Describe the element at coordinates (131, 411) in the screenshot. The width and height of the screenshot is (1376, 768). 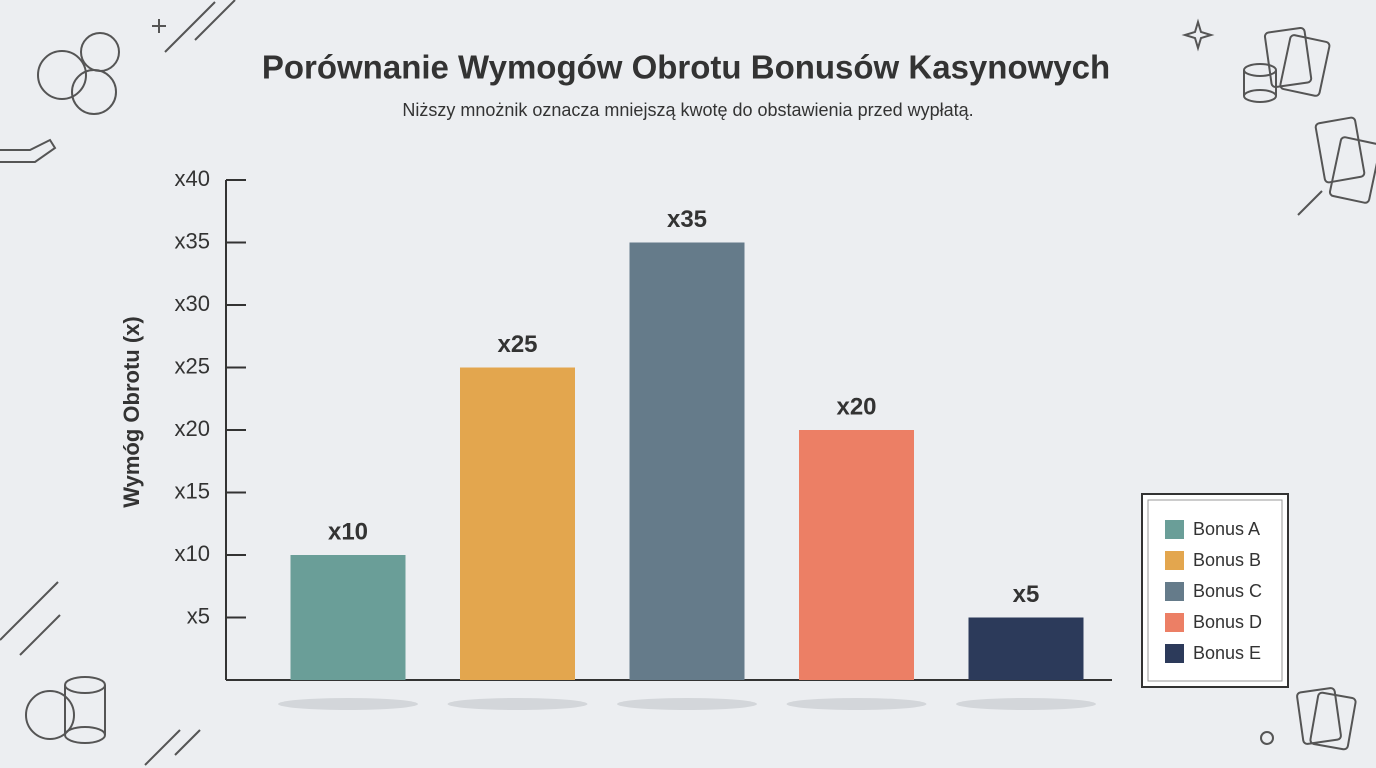
I see `y-axis-label: Wymóg Obrotu (x)` at that location.